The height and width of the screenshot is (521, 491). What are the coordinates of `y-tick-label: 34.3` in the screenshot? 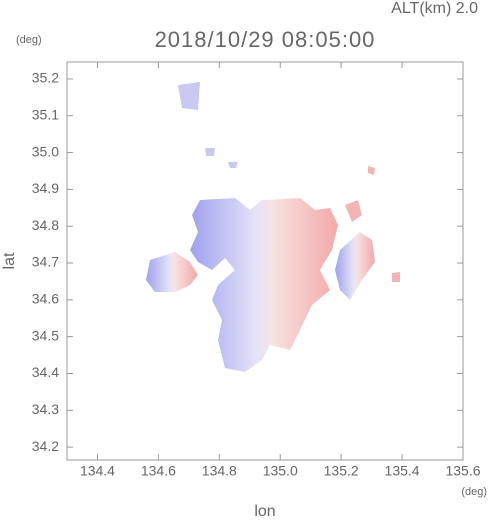 It's located at (45, 409).